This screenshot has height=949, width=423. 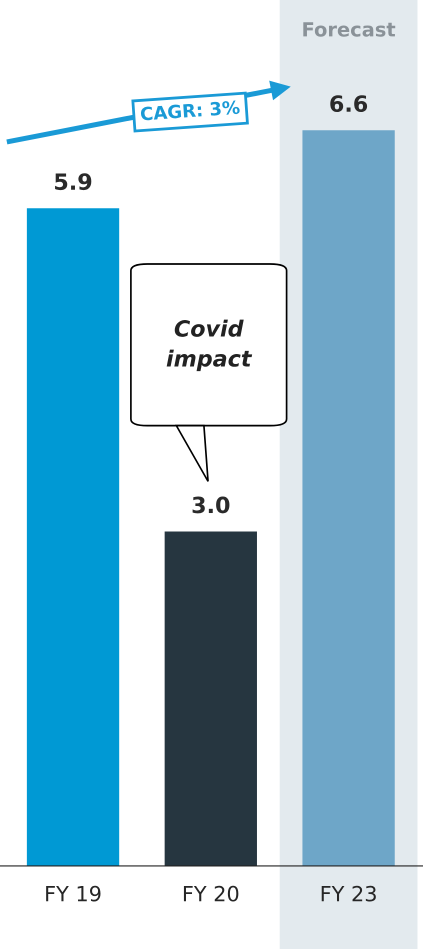 I want to click on data-label: 3.0, so click(x=211, y=505).